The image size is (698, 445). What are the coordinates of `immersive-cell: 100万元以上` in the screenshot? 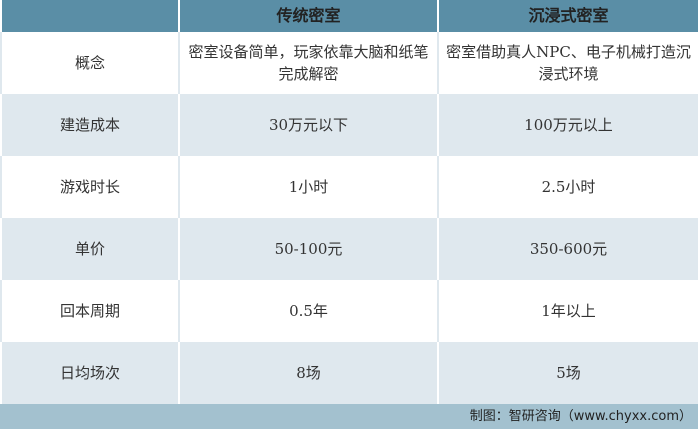 It's located at (567, 125).